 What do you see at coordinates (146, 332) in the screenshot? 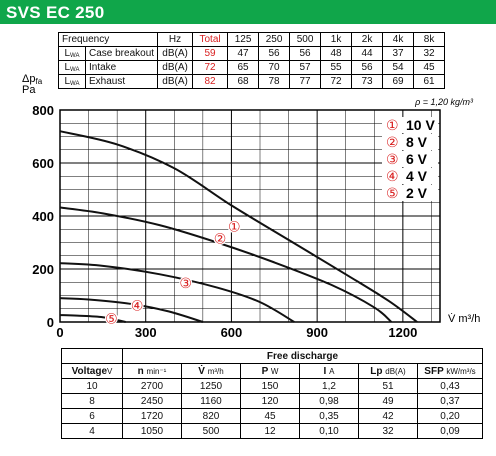
I see `x-tick-label: 300` at bounding box center [146, 332].